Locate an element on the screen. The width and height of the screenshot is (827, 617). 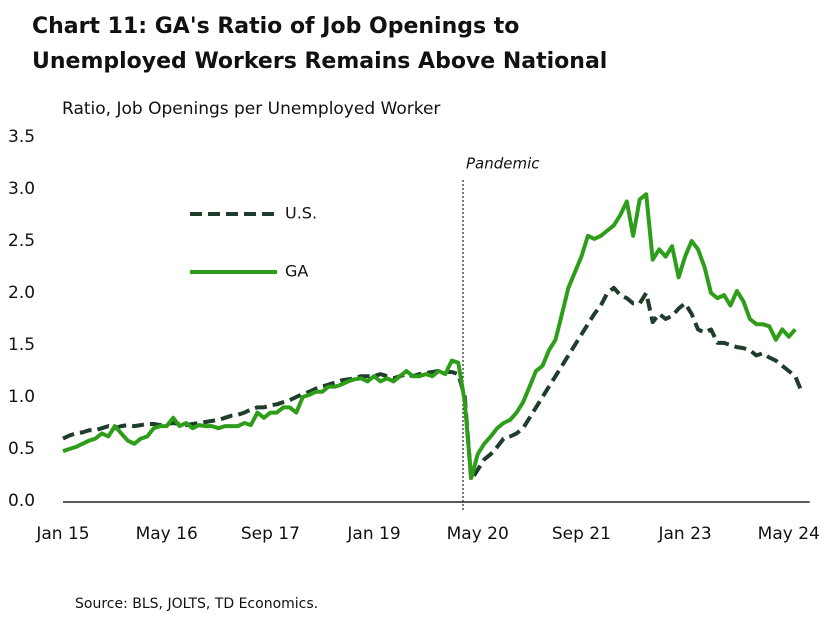
legend-label: GA is located at coordinates (296, 271).